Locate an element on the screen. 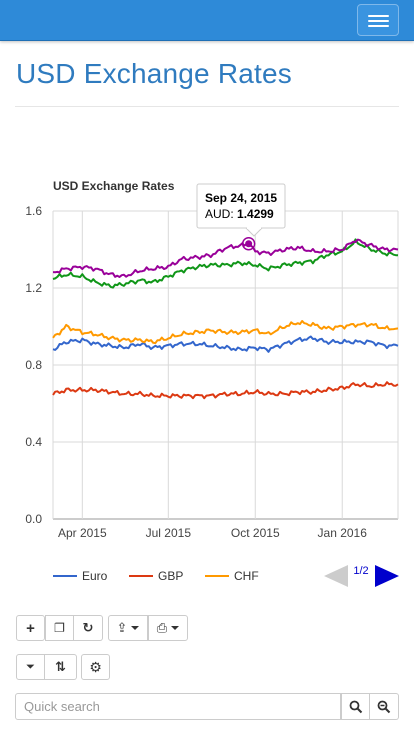 This screenshot has width=414, height=736. chart-title: USD Exchange Rates is located at coordinates (114, 186).